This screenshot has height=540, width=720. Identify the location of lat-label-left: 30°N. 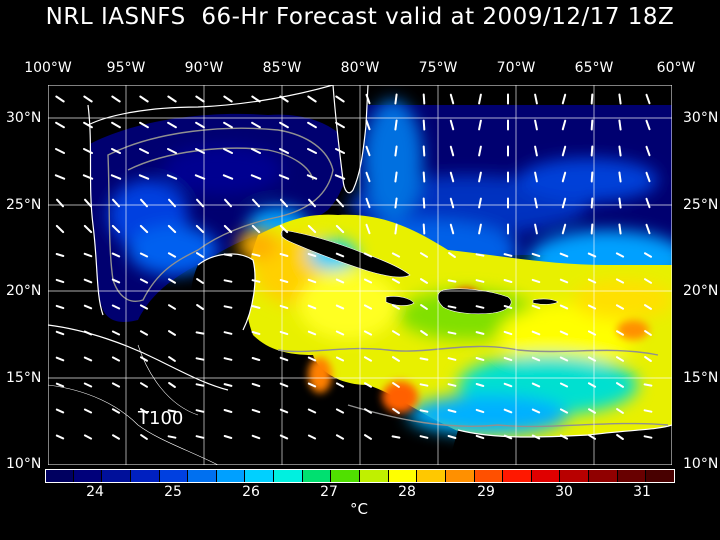
(24, 118).